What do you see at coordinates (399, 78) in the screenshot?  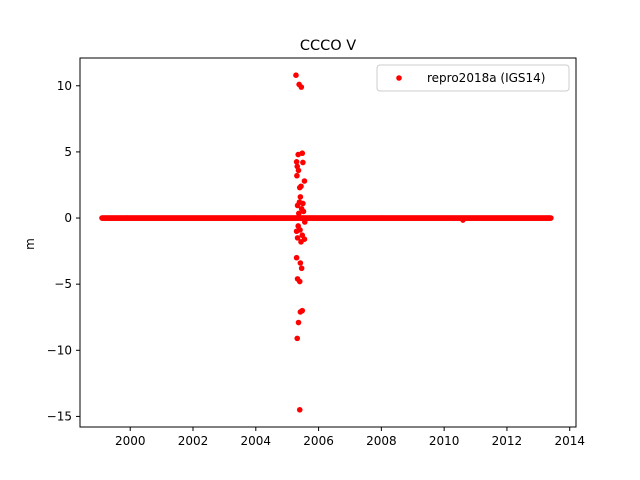 I see `legend-marker` at bounding box center [399, 78].